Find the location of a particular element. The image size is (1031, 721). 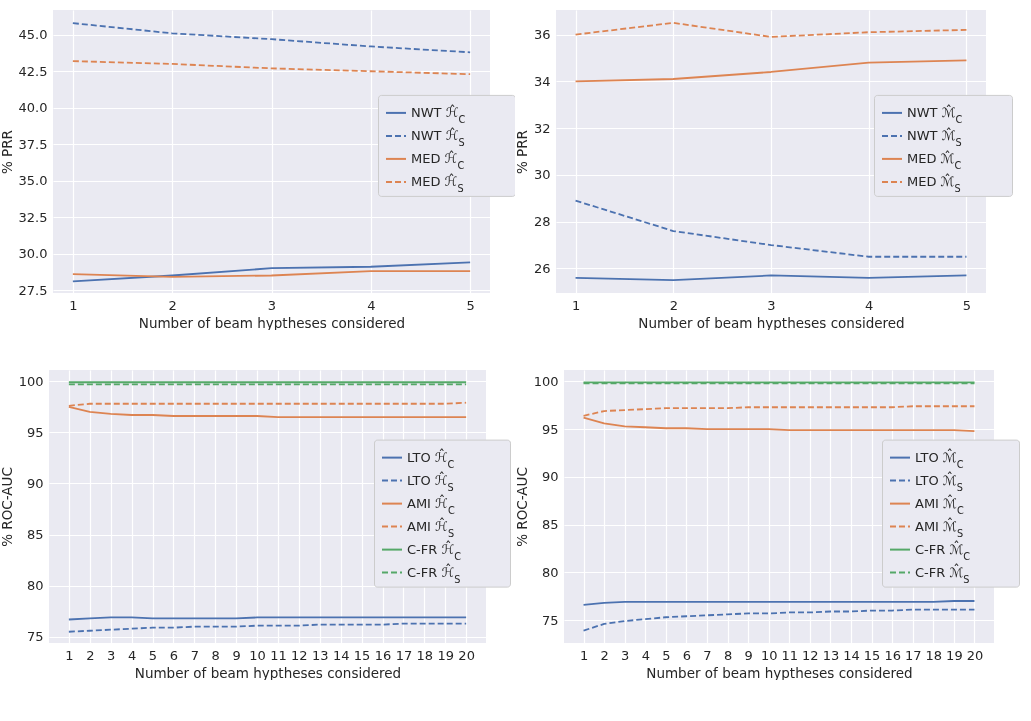

x-tick-label: 13 is located at coordinates (320, 655).